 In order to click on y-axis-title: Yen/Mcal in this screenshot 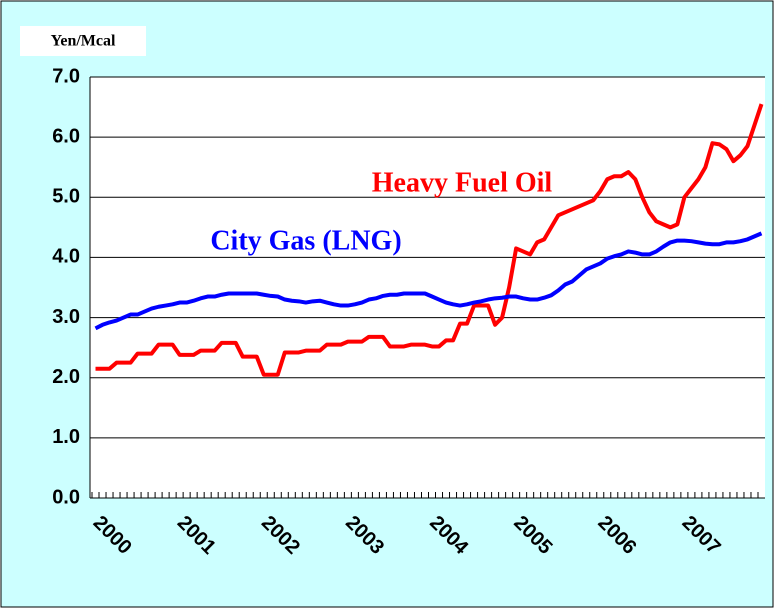, I will do `click(83, 41)`.